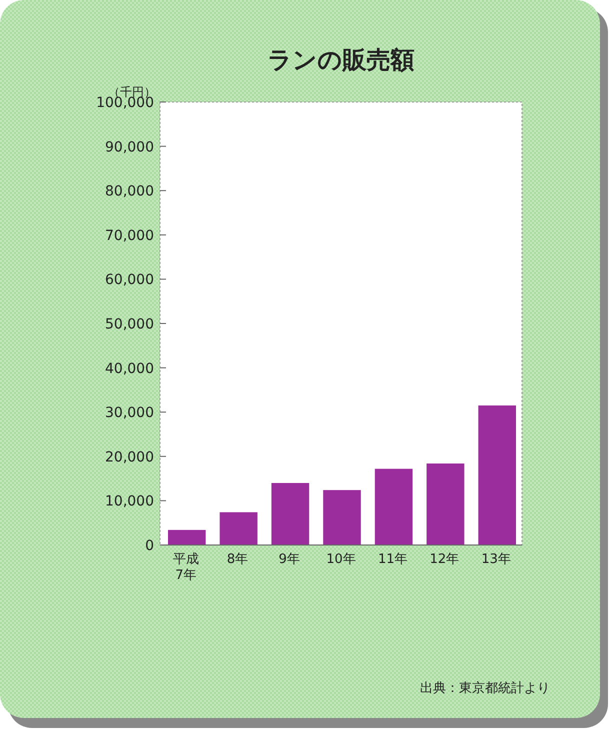 This screenshot has width=614, height=734. What do you see at coordinates (125, 103) in the screenshot?
I see `y-tick-label: 100,000` at bounding box center [125, 103].